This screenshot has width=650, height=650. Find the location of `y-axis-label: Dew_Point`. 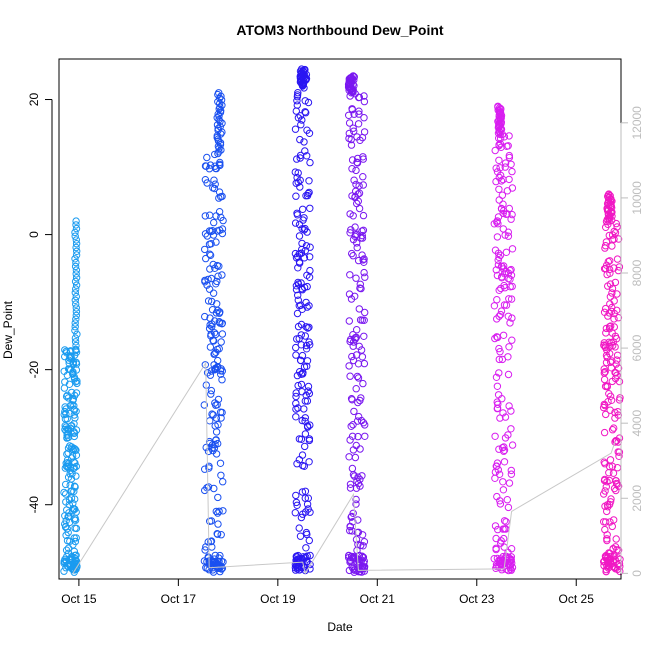

y-axis-label: Dew_Point is located at coordinates (8, 329).